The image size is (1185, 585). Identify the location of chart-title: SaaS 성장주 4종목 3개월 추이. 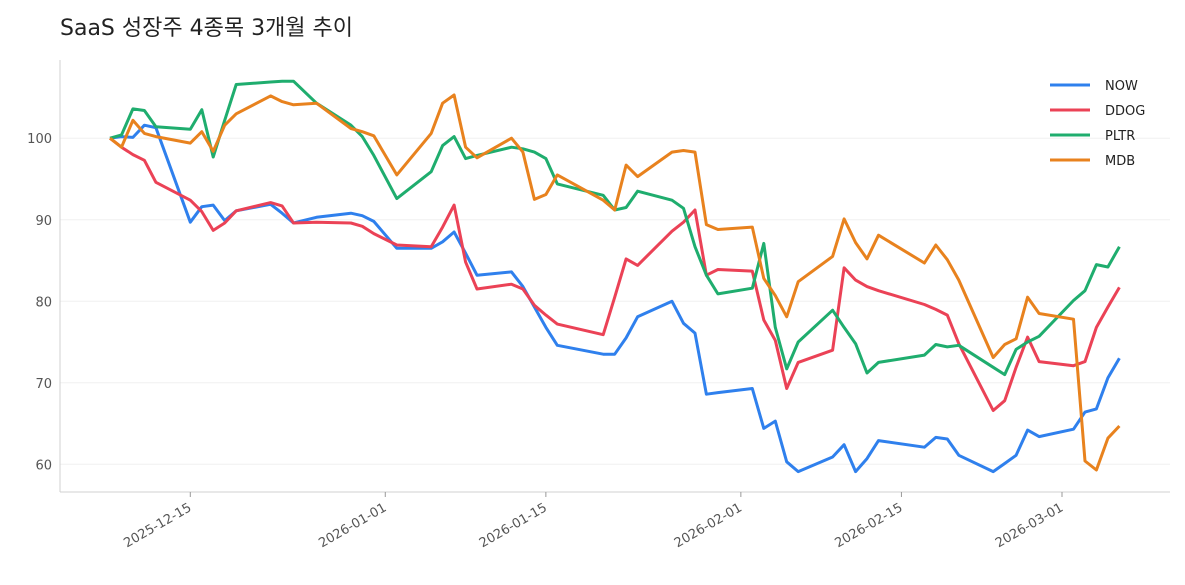
(206, 28).